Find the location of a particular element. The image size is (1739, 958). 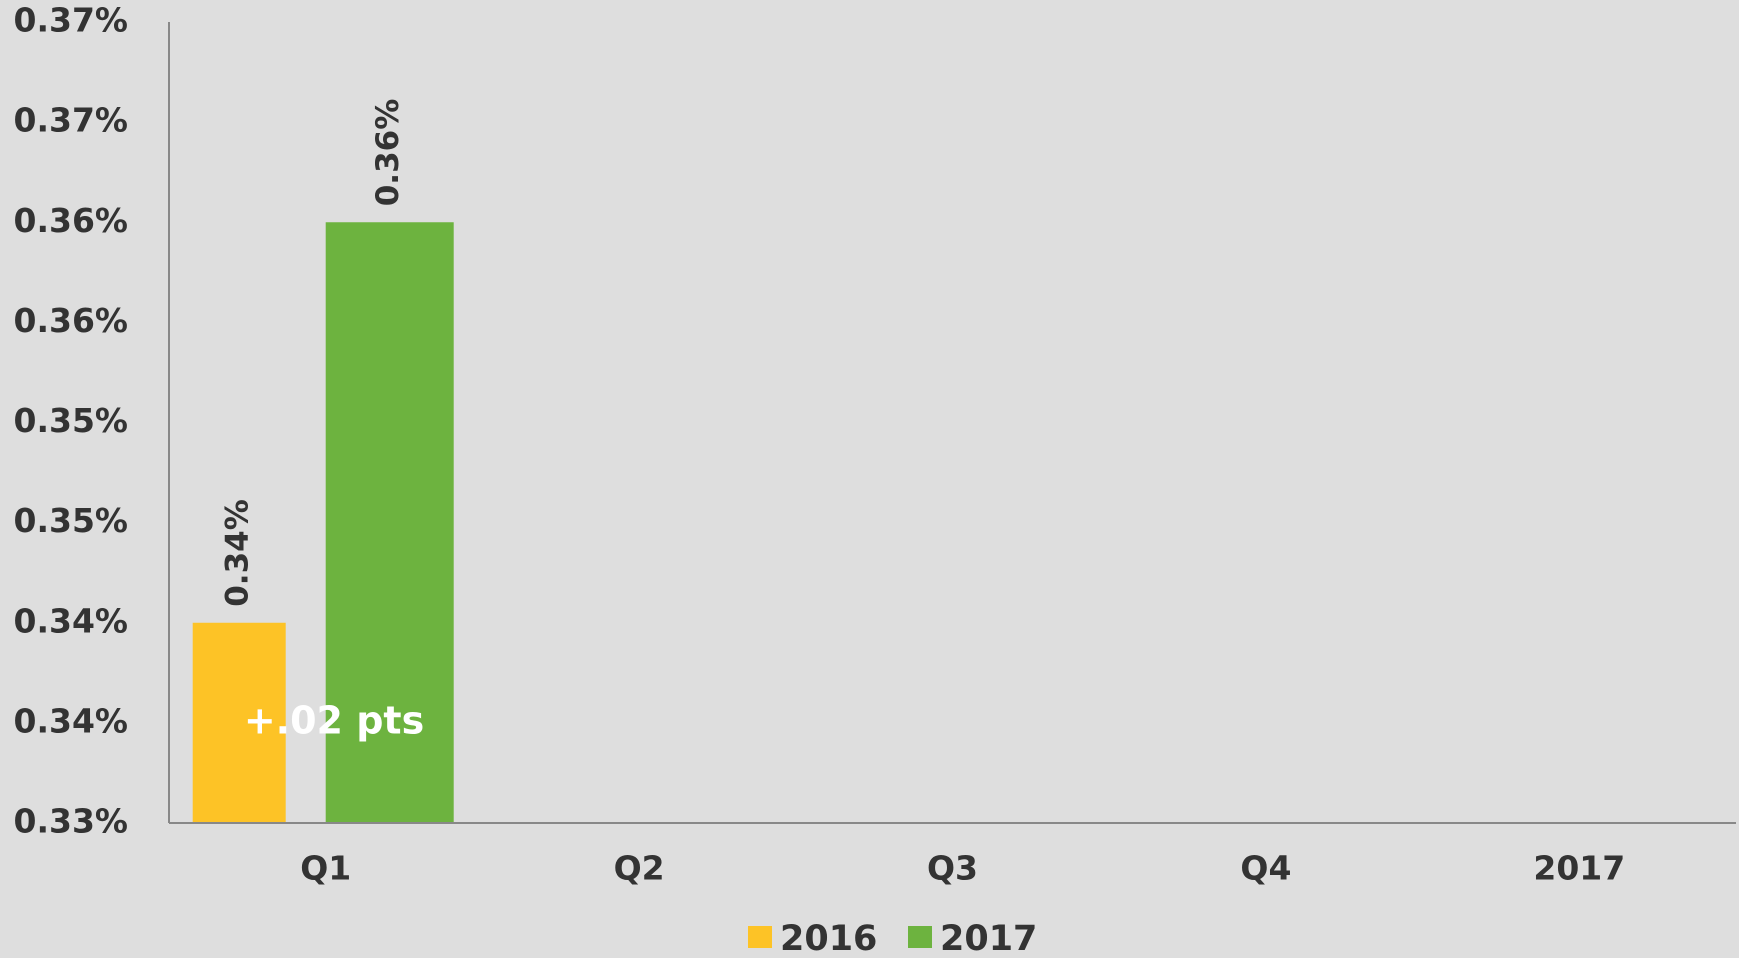

x-tick-label: Q3 is located at coordinates (952, 868).